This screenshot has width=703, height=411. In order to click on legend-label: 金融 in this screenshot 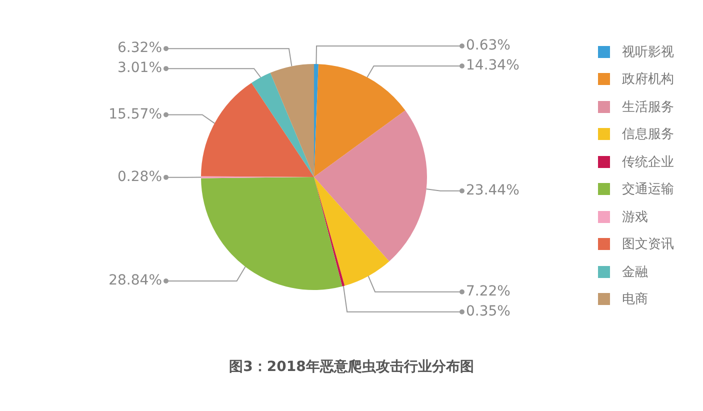, I will do `click(635, 272)`.